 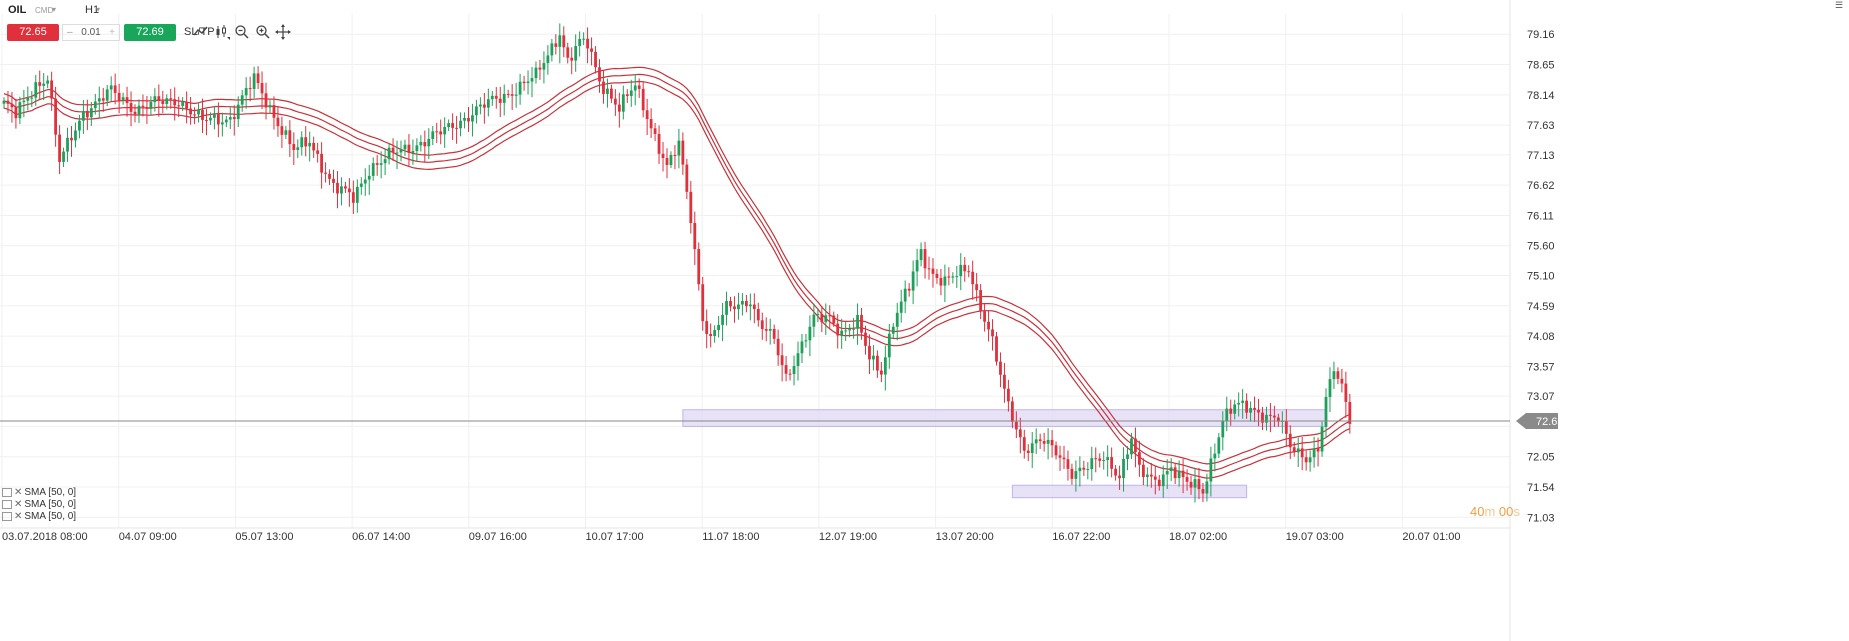 What do you see at coordinates (112, 32) in the screenshot?
I see `volume-increase-button: +` at bounding box center [112, 32].